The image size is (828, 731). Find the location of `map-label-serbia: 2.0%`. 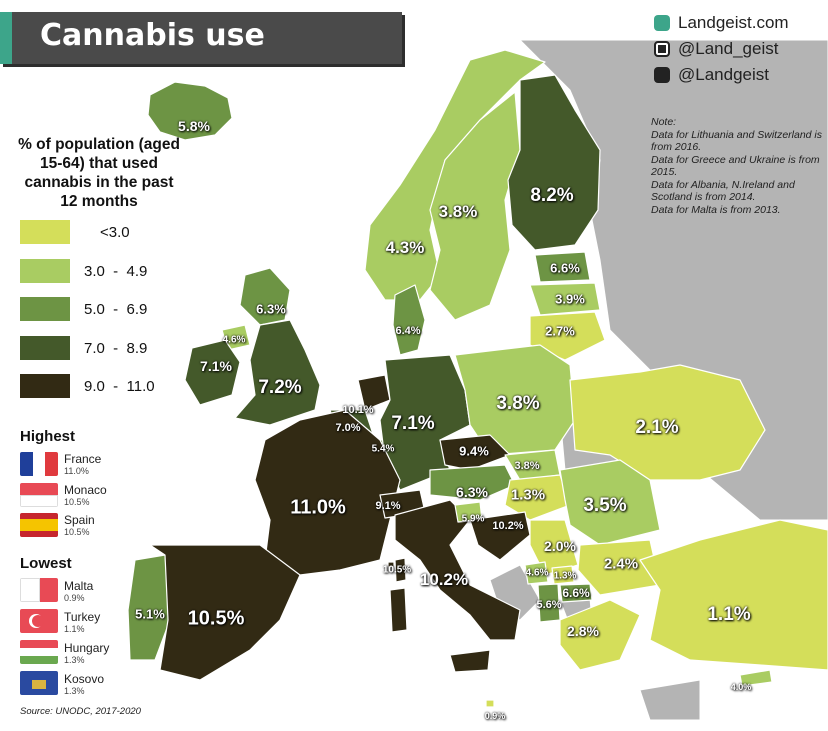

map-label-serbia: 2.0% is located at coordinates (560, 546).